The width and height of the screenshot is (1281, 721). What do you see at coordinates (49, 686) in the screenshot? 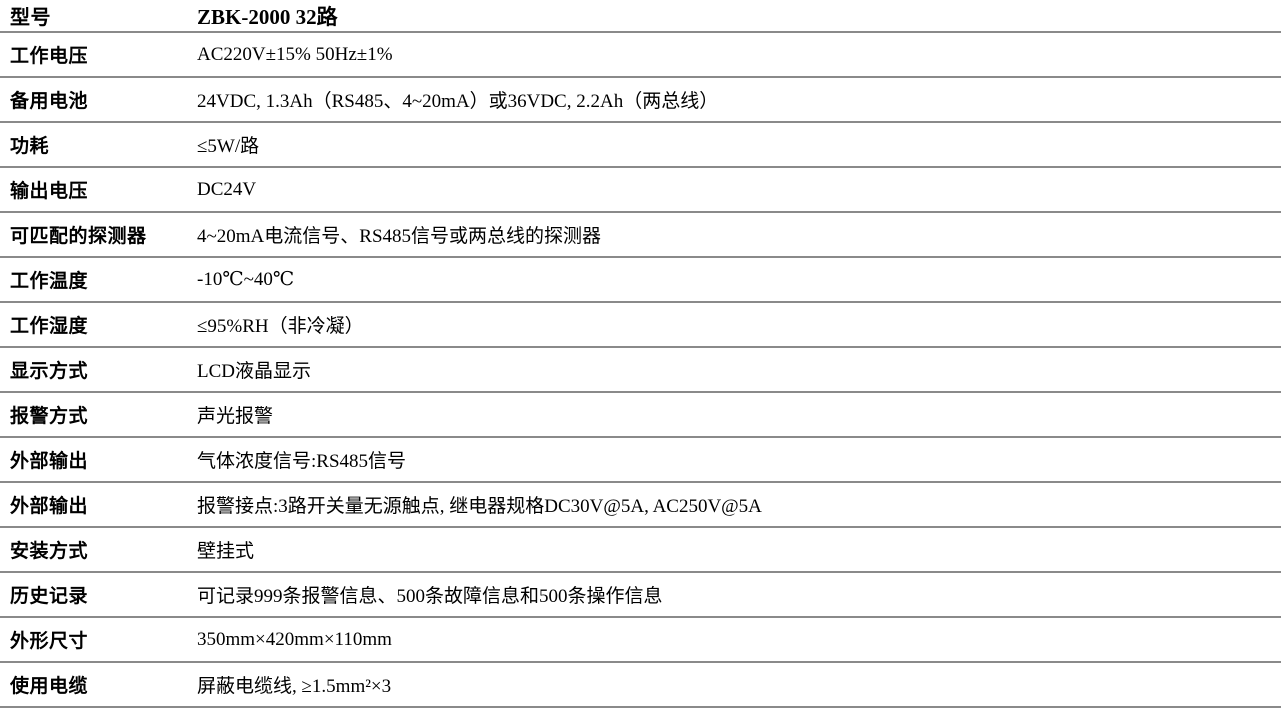
I see `spec-label: 使用电缆` at bounding box center [49, 686].